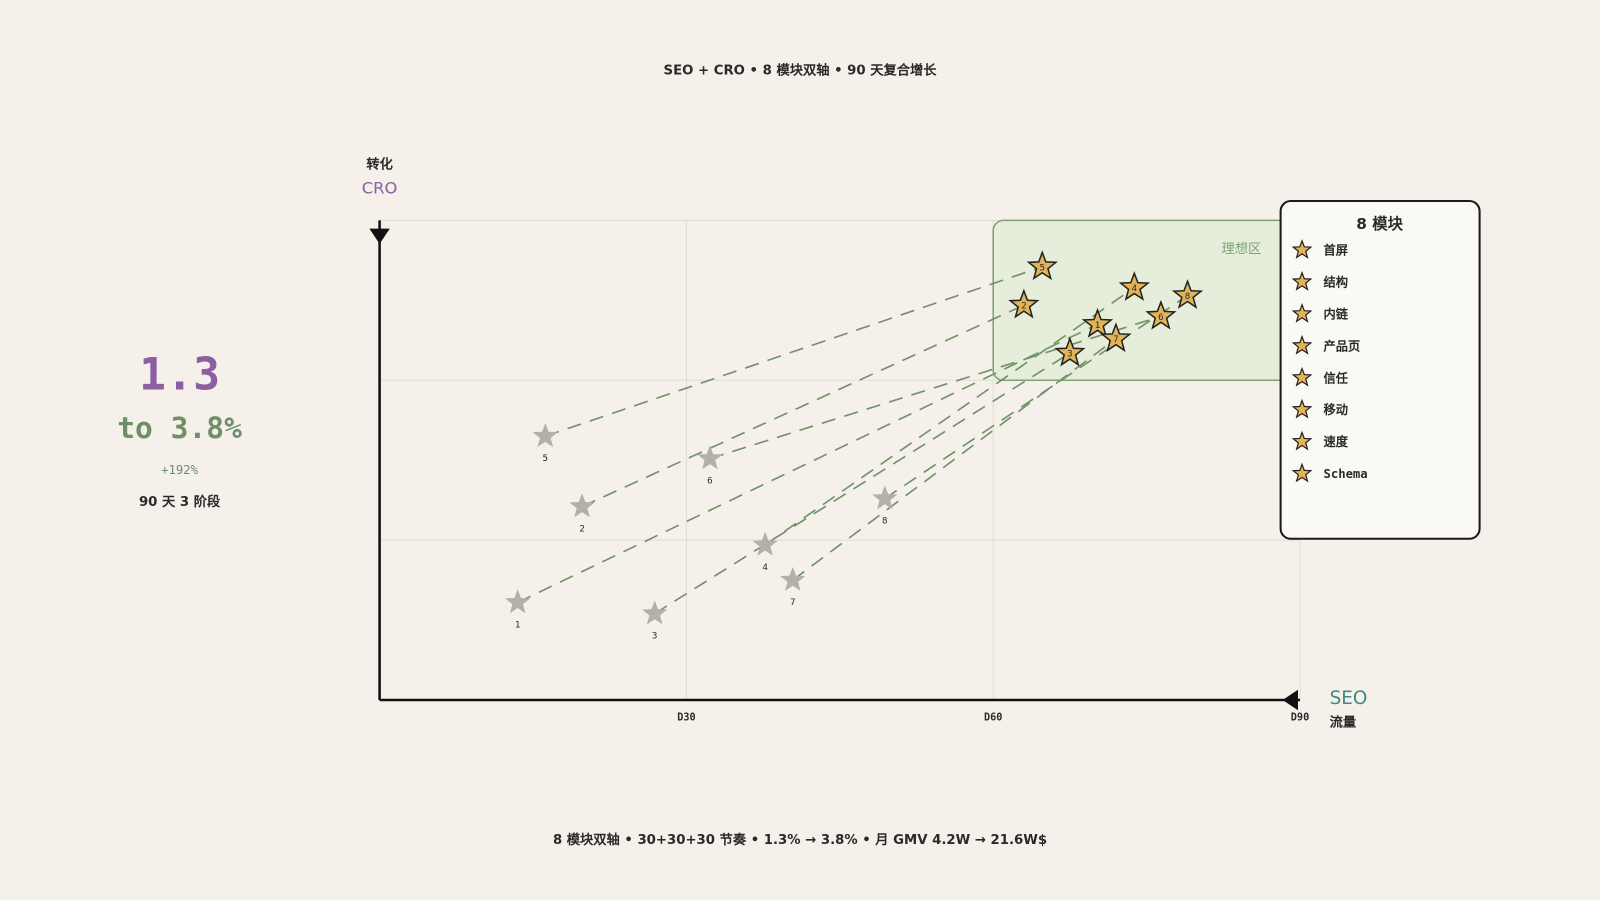 This screenshot has height=900, width=1600. What do you see at coordinates (179, 428) in the screenshot?
I see `summary-target: to 3.8%` at bounding box center [179, 428].